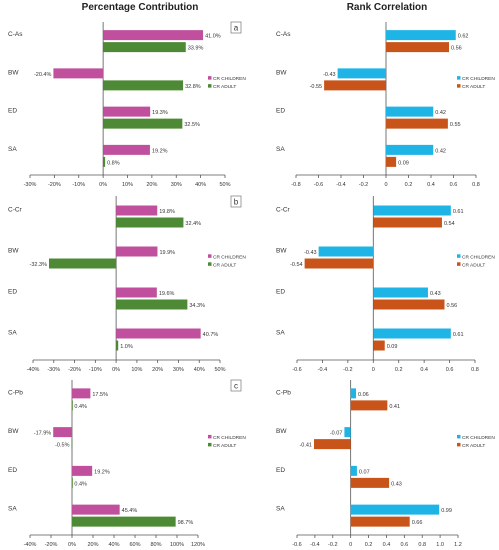 This screenshot has height=550, width=499. I want to click on chart5-legend-swatch, so click(210, 444).